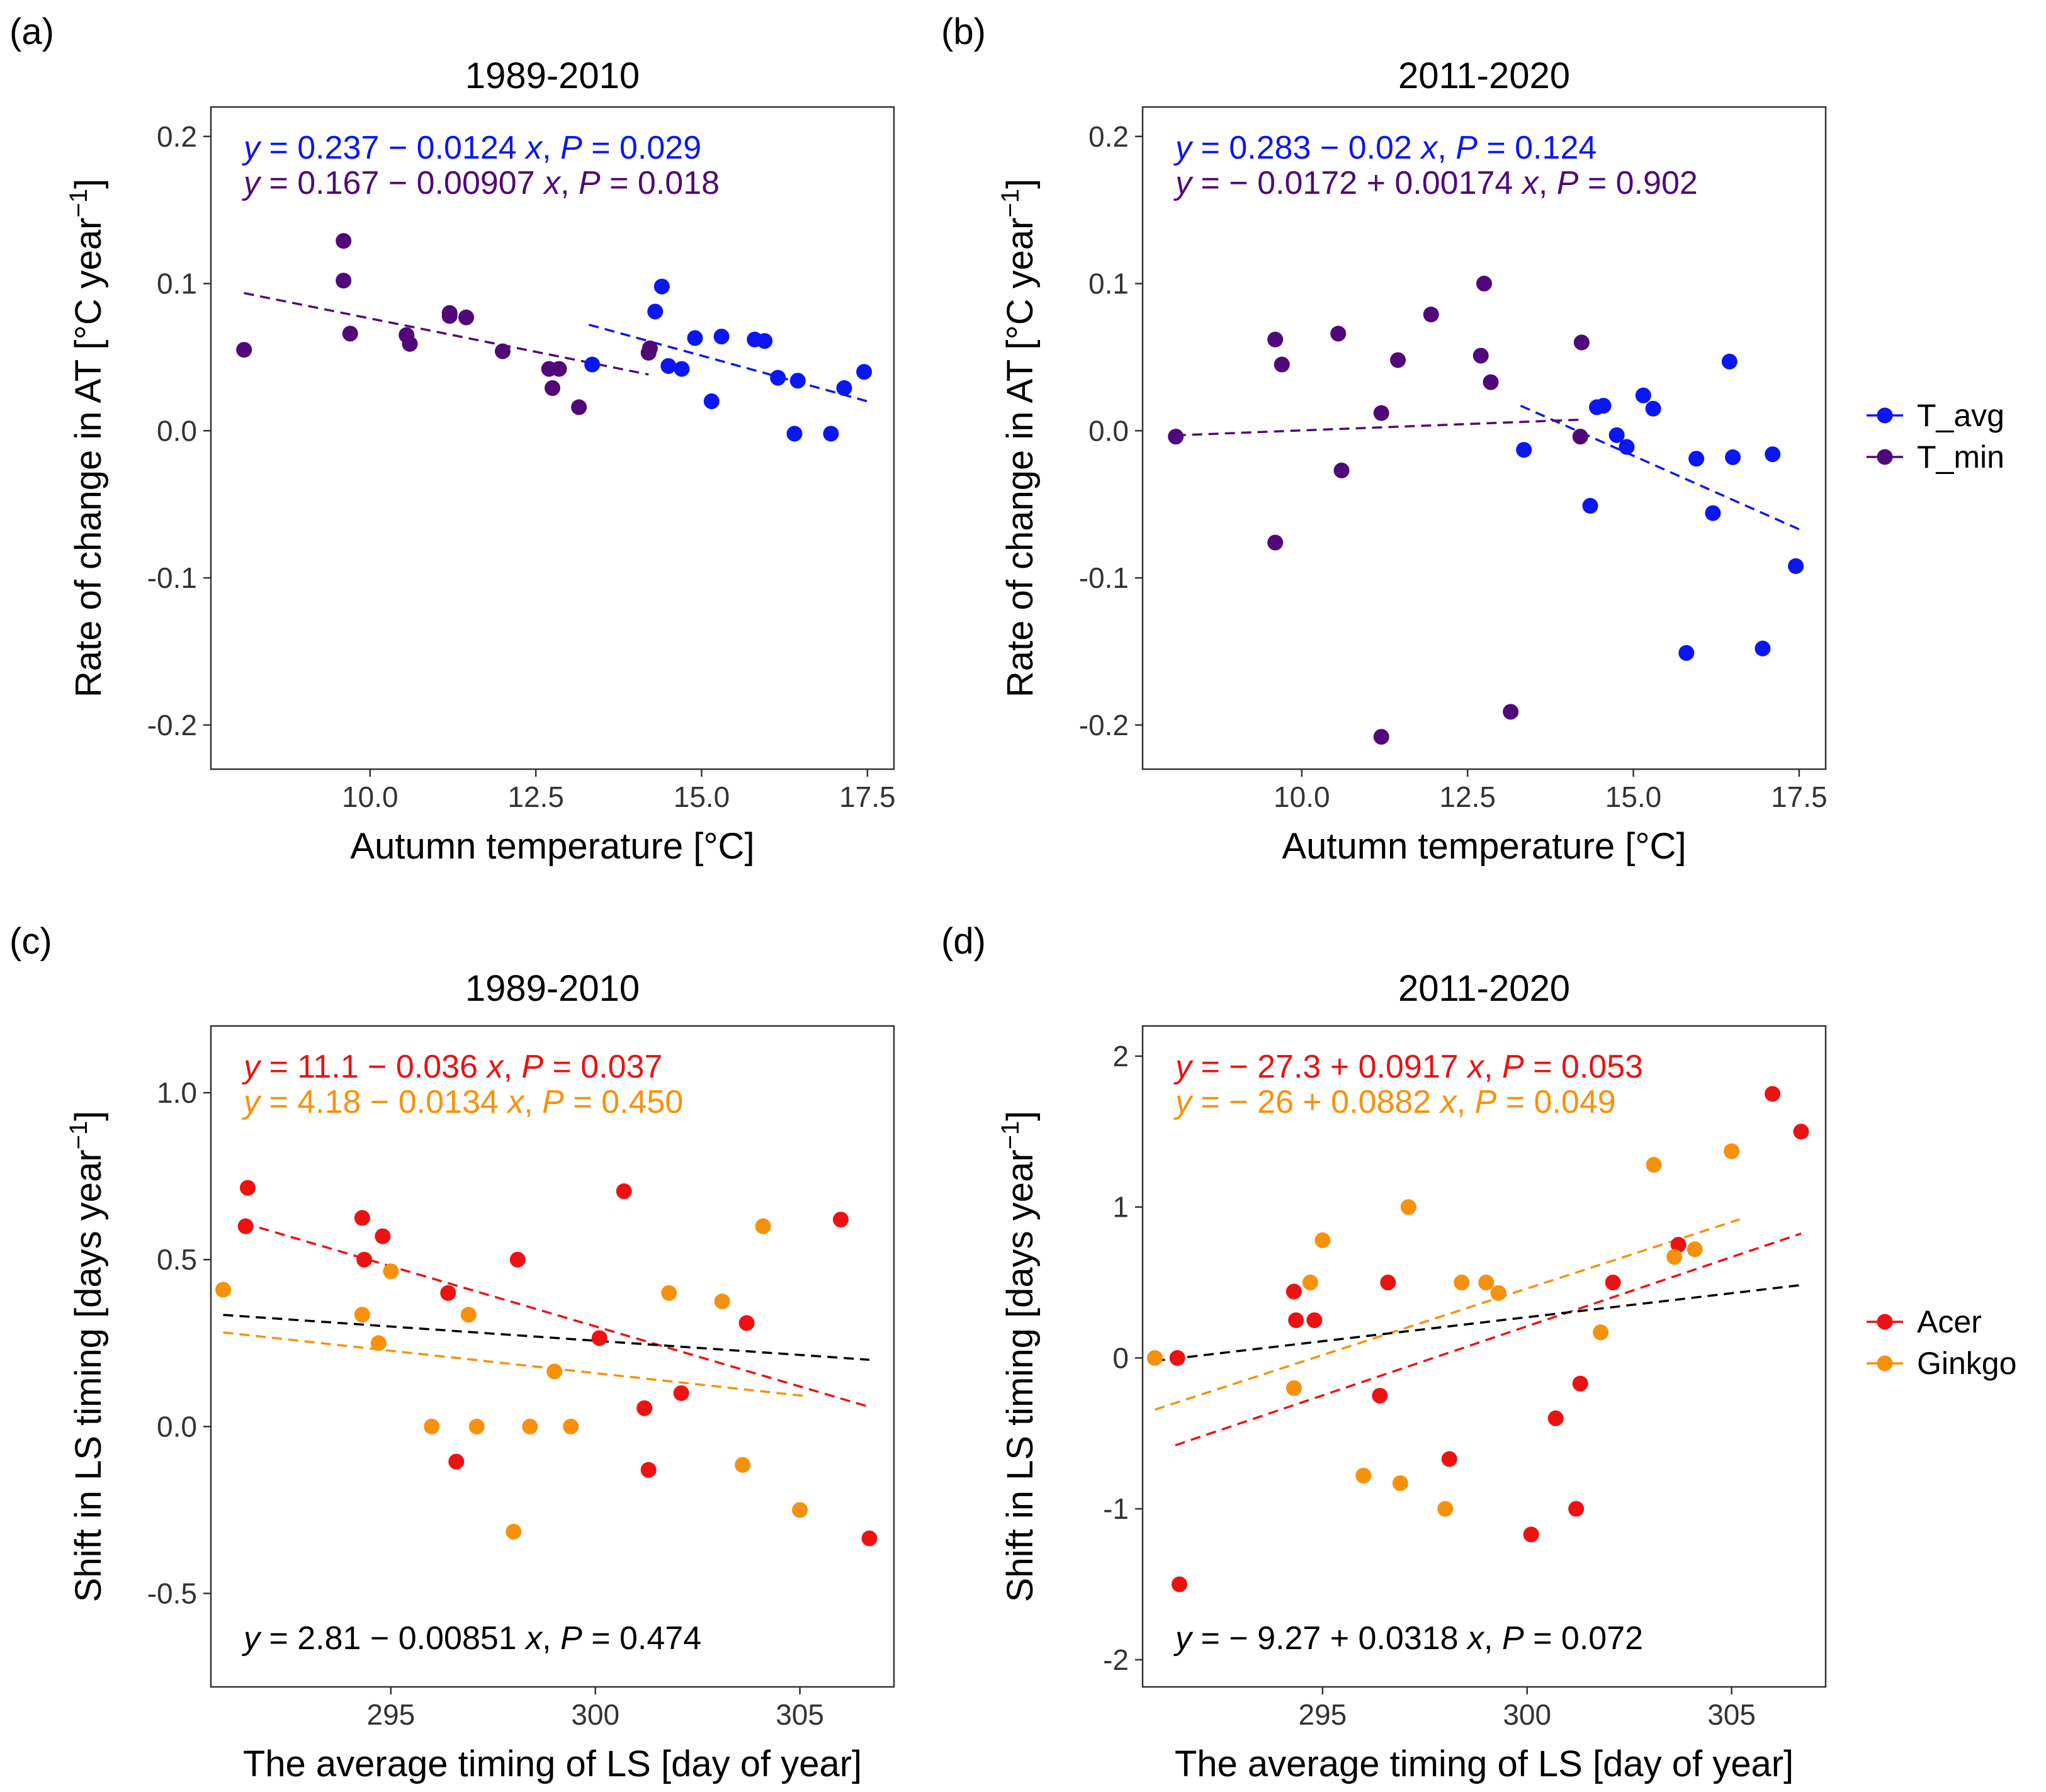 Image resolution: width=2046 pixels, height=1792 pixels. I want to click on y-tick-label: -0.2, so click(172, 725).